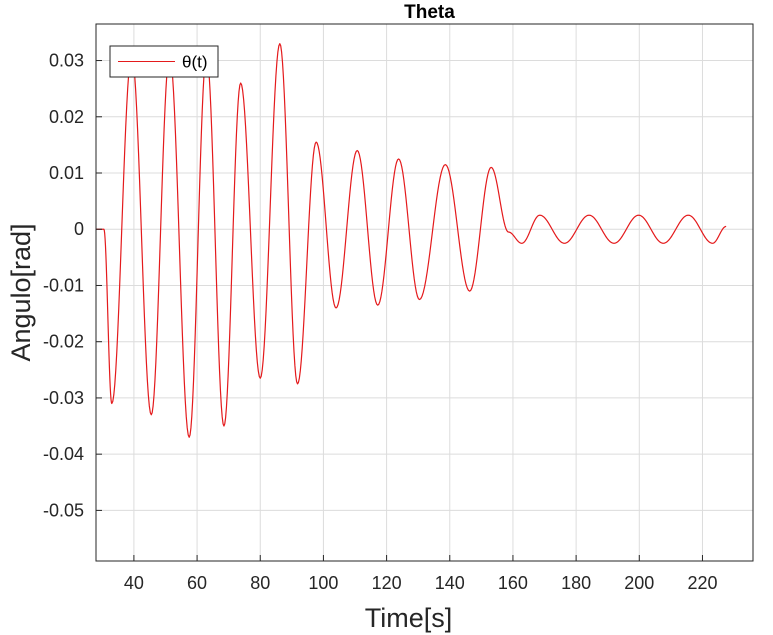 The height and width of the screenshot is (635, 773). What do you see at coordinates (63, 454) in the screenshot?
I see `y-tick-label: -0.04` at bounding box center [63, 454].